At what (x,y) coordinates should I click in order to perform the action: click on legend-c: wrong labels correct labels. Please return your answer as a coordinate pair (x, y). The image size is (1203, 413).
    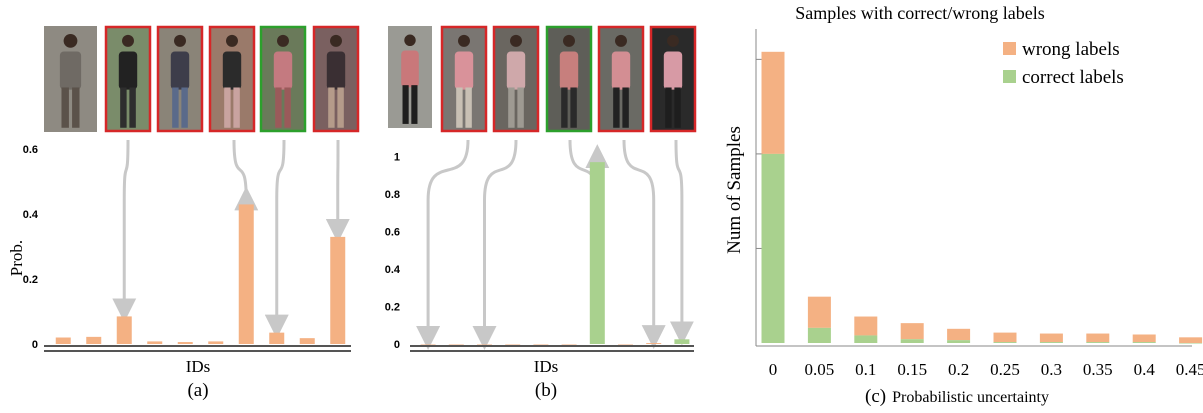
    Looking at the image, I should click on (1063, 63).